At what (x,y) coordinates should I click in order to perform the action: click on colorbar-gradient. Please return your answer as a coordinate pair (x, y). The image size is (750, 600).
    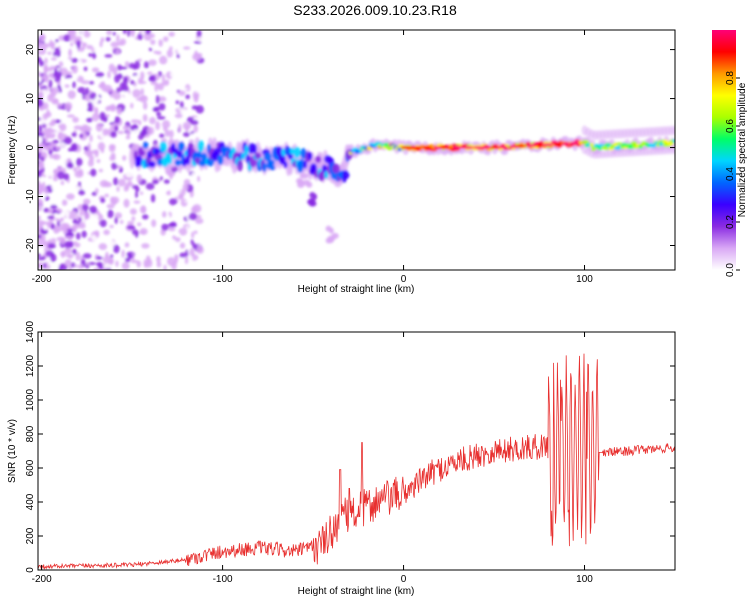
    Looking at the image, I should click on (724, 150).